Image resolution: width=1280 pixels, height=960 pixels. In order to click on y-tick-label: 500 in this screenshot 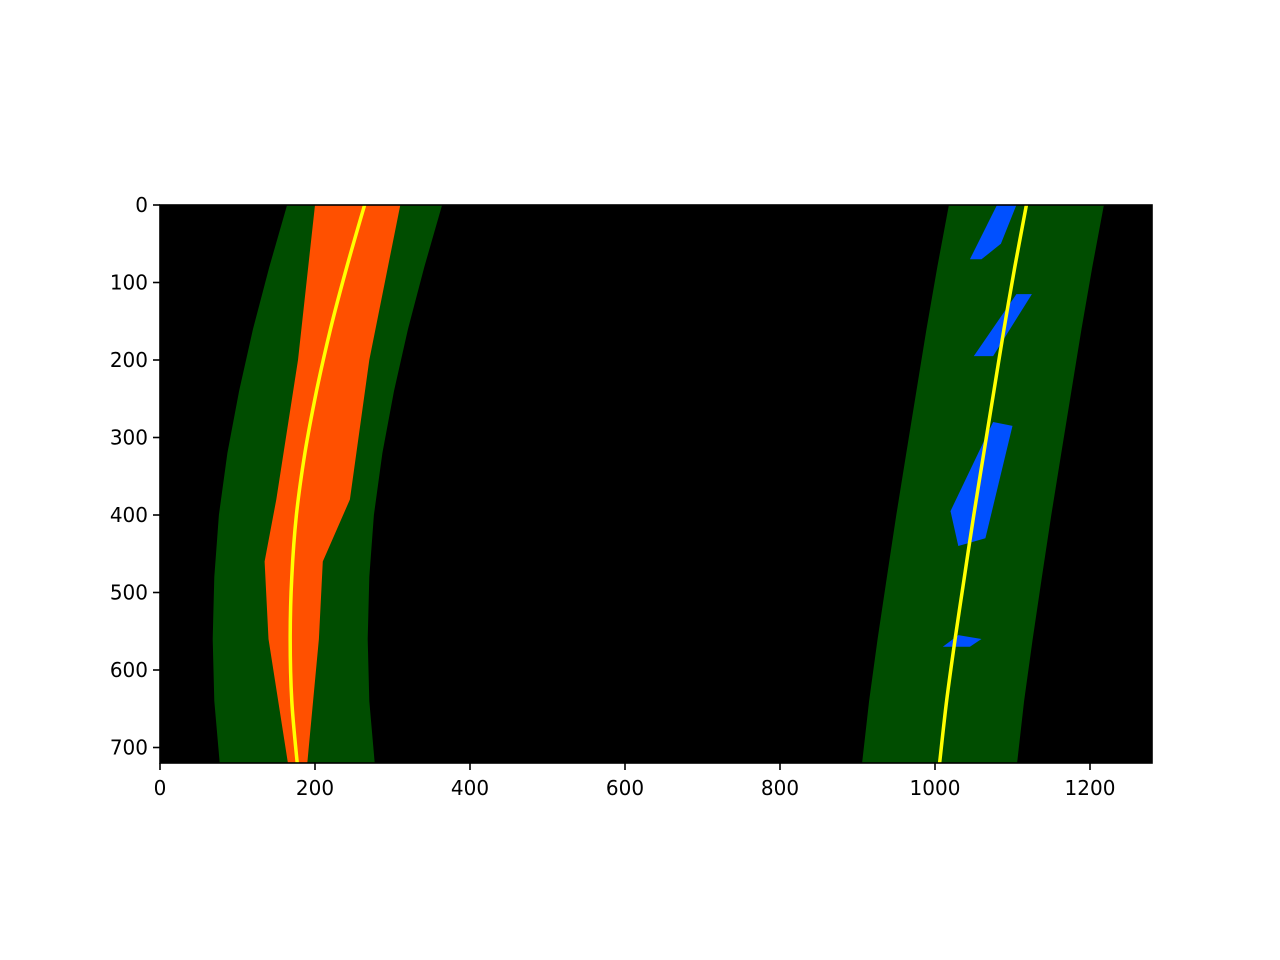, I will do `click(129, 593)`.